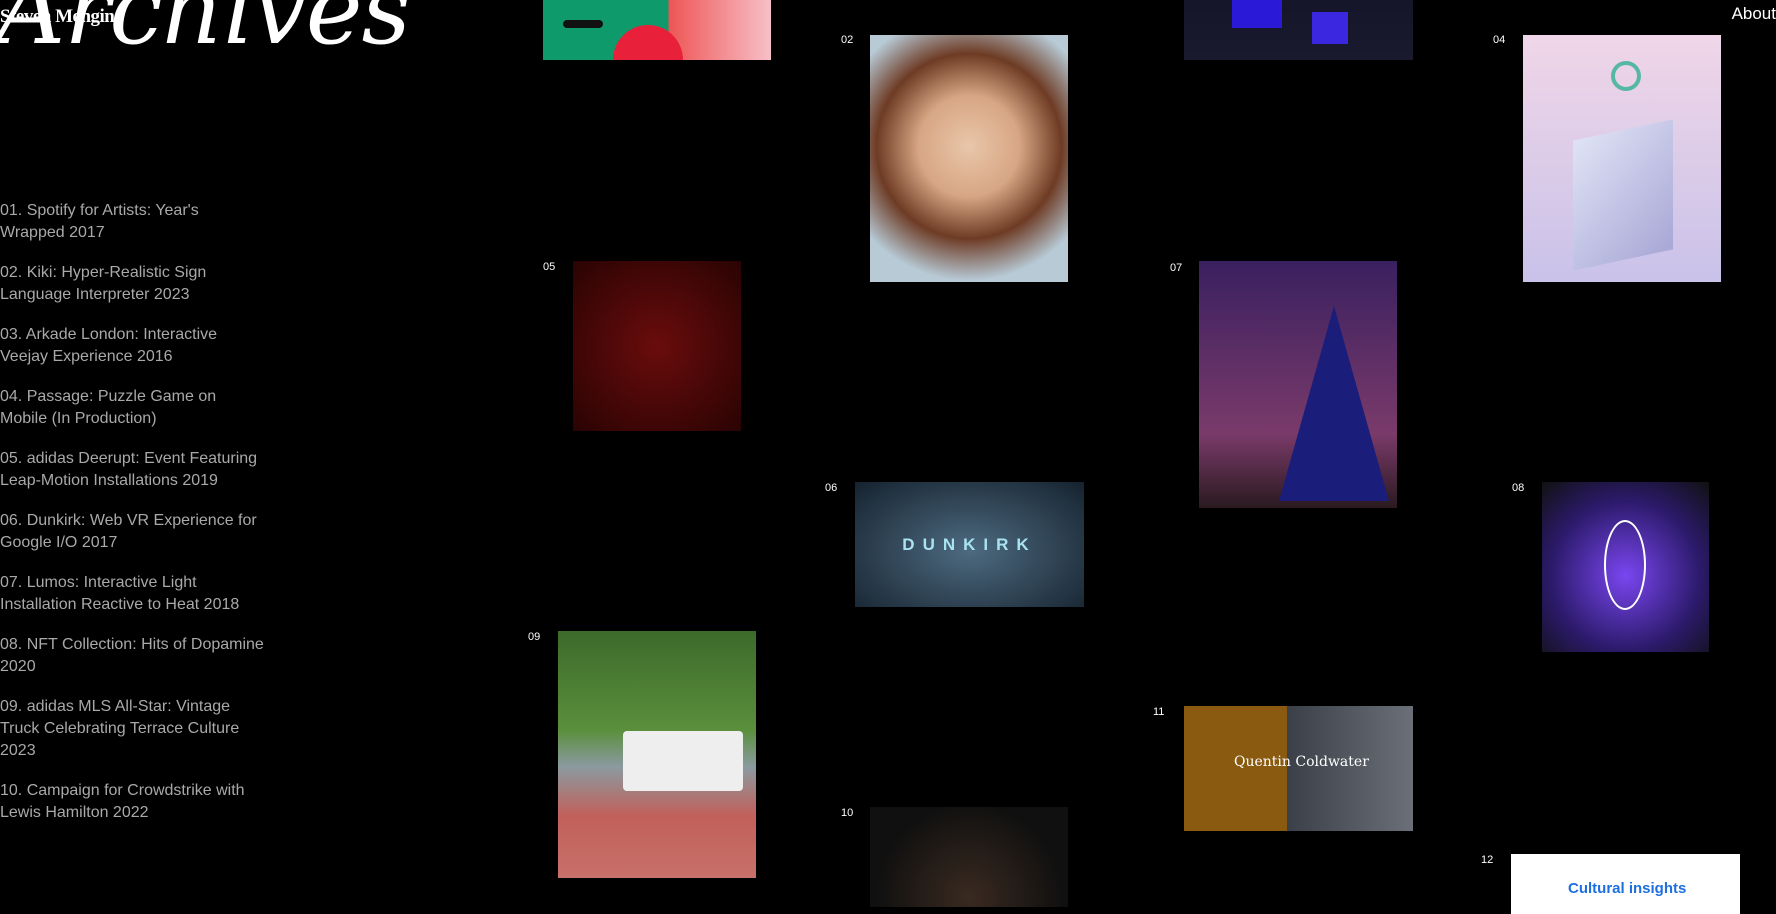 This screenshot has height=914, width=1776. What do you see at coordinates (657, 346) in the screenshot?
I see `thumbnail-adidas-deerupt` at bounding box center [657, 346].